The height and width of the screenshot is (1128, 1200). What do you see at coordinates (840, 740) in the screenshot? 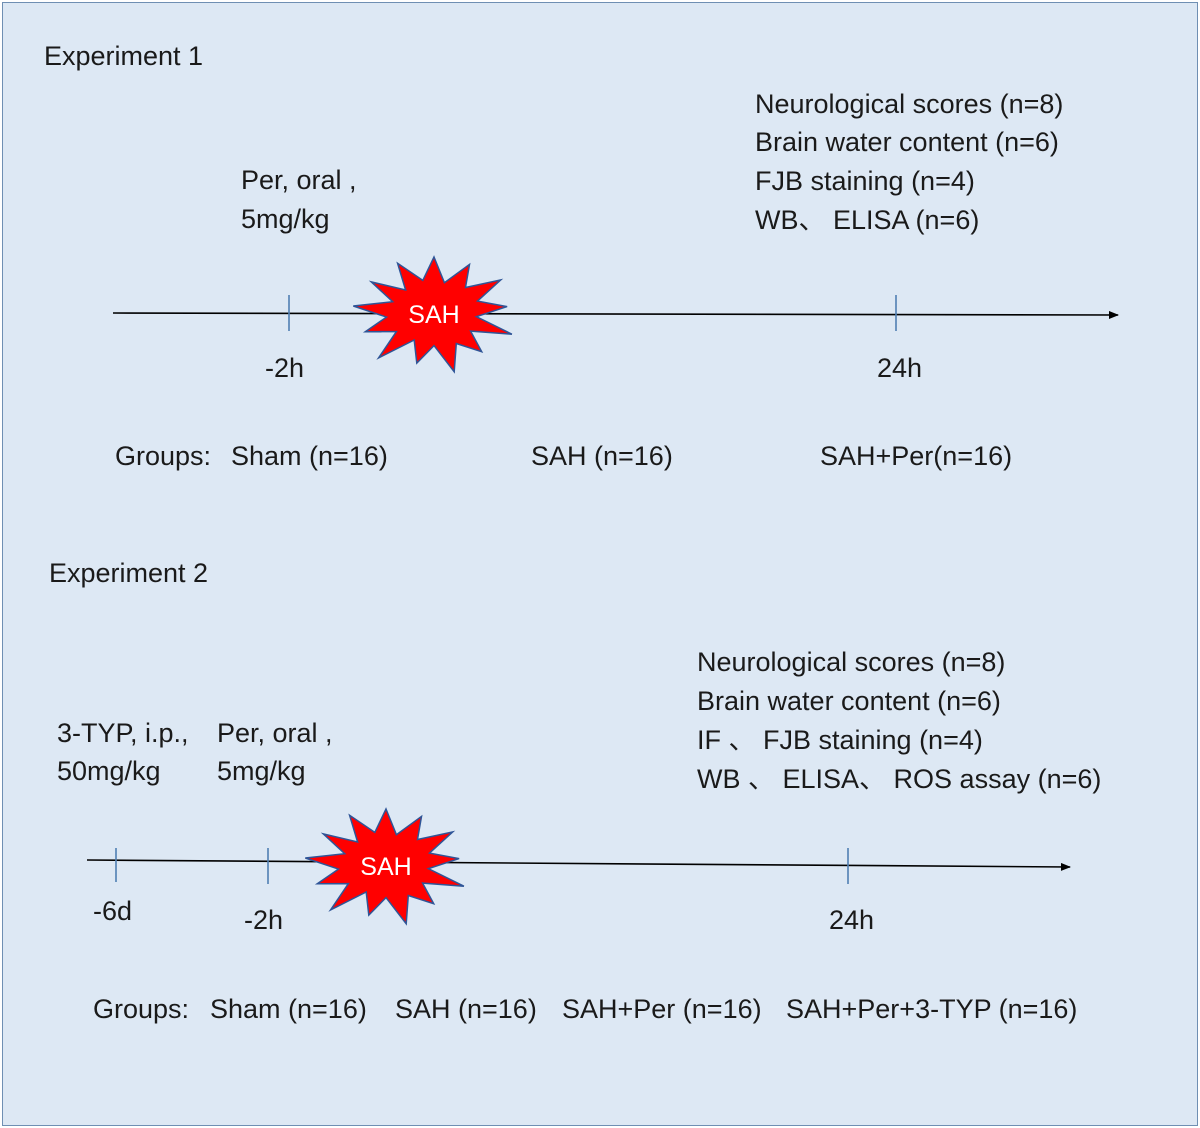
I see `experiment2-outcome-3: IF 、 FJB staining (n=4)` at bounding box center [840, 740].